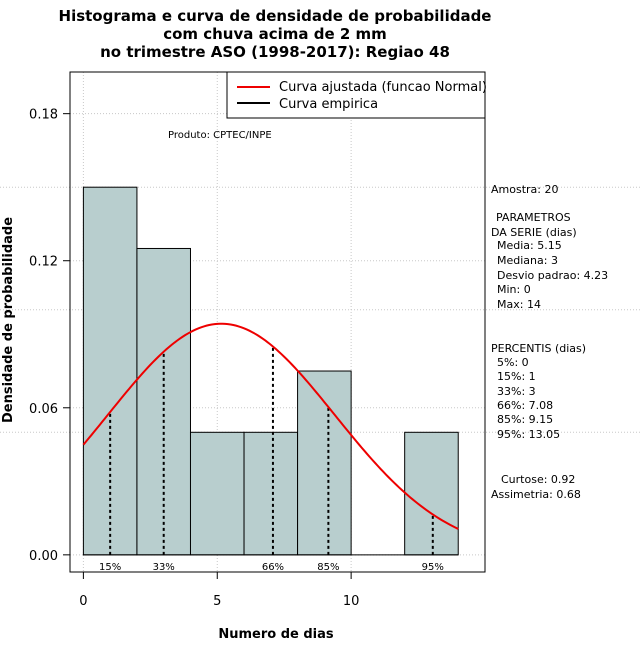 This screenshot has width=640, height=660. I want to click on x-tick-label: 10, so click(351, 601).